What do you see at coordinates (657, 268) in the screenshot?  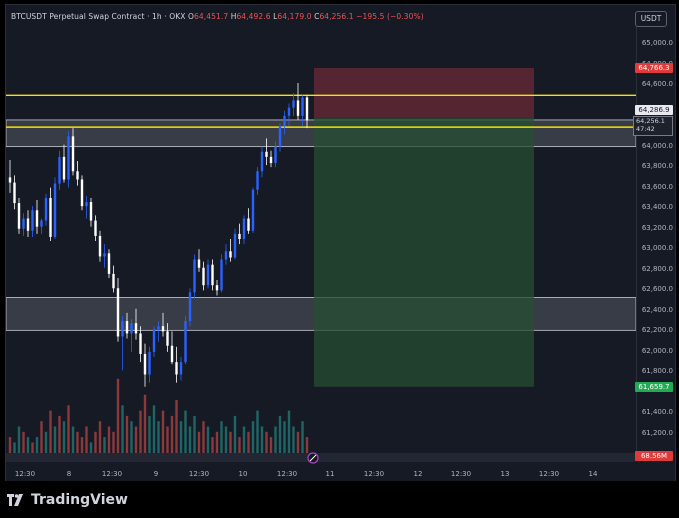 I see `price-axis-label: 62,800.0` at bounding box center [657, 268].